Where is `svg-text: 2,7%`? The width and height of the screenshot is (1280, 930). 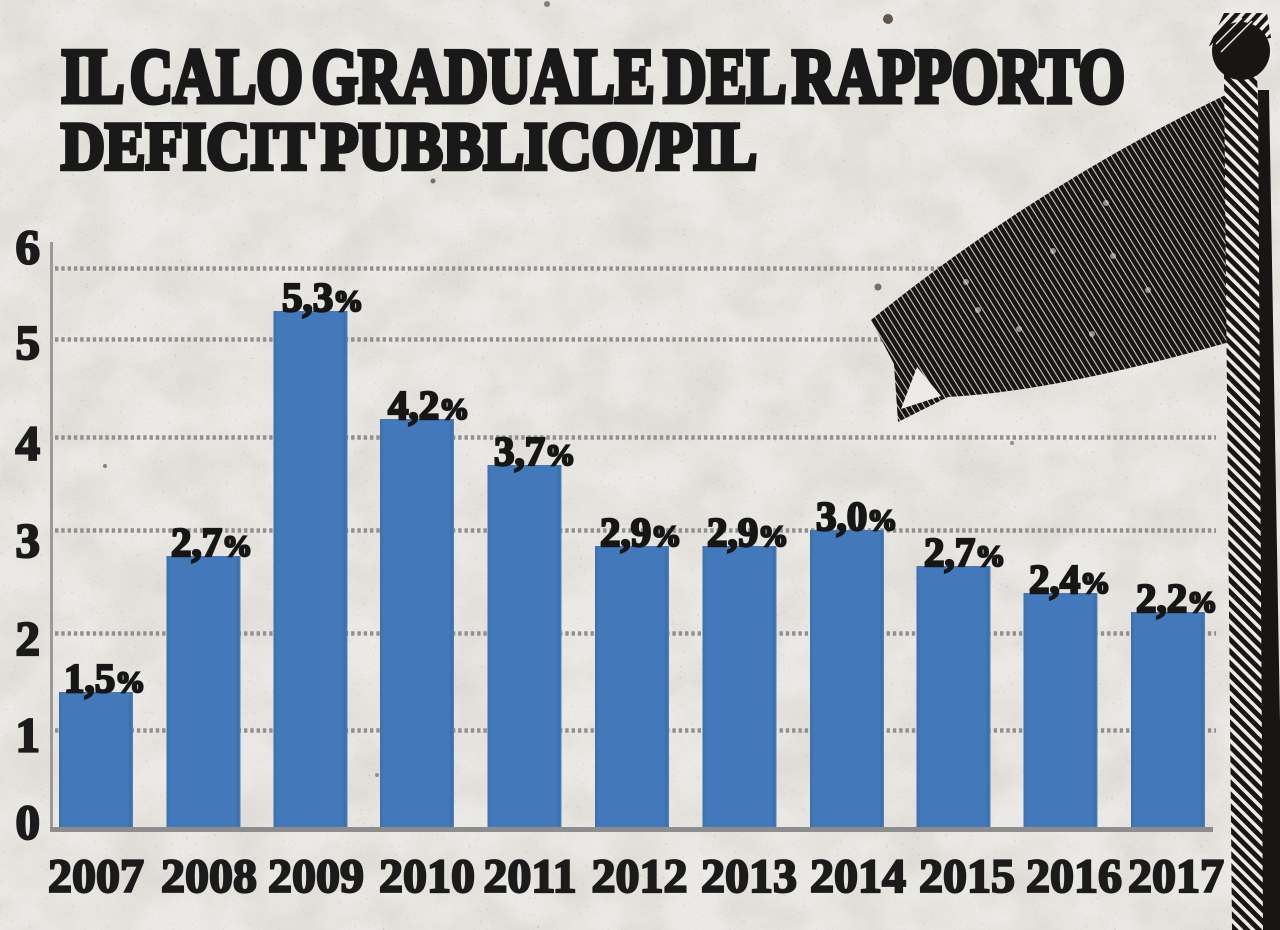
svg-text: 2,7% is located at coordinates (964, 552).